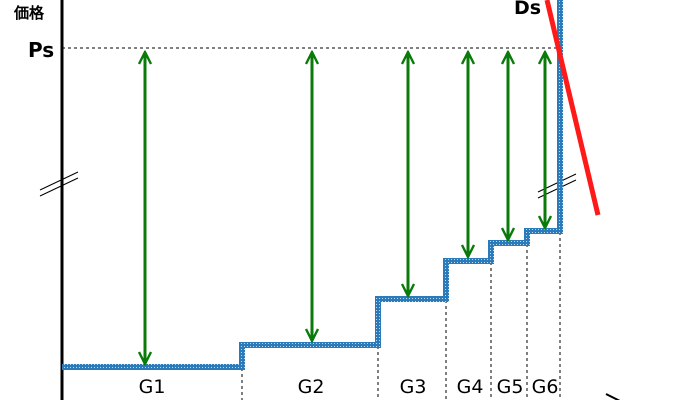 The width and height of the screenshot is (677, 400). Describe the element at coordinates (572, 108) in the screenshot. I see `demand-line` at that location.